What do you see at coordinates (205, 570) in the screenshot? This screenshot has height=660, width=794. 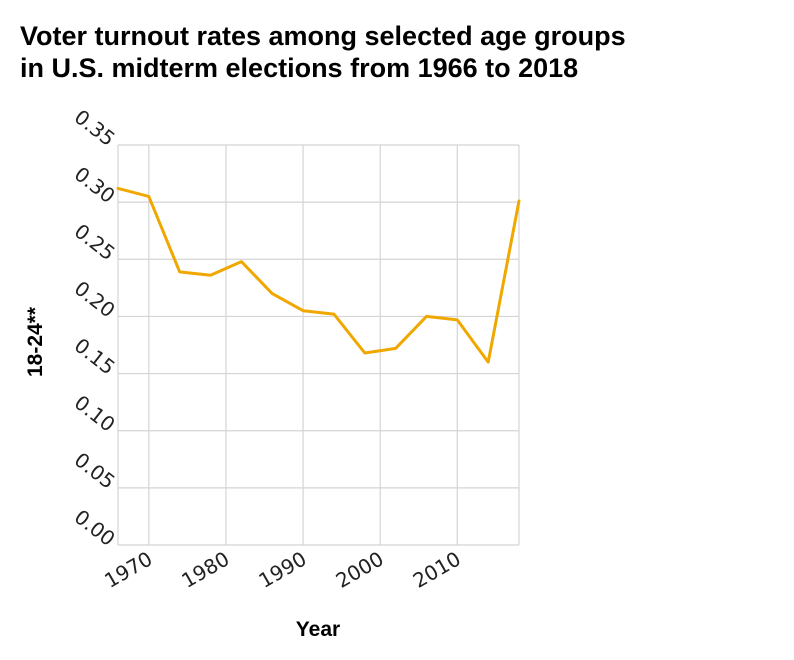 I see `x-tick-label: 1980` at bounding box center [205, 570].